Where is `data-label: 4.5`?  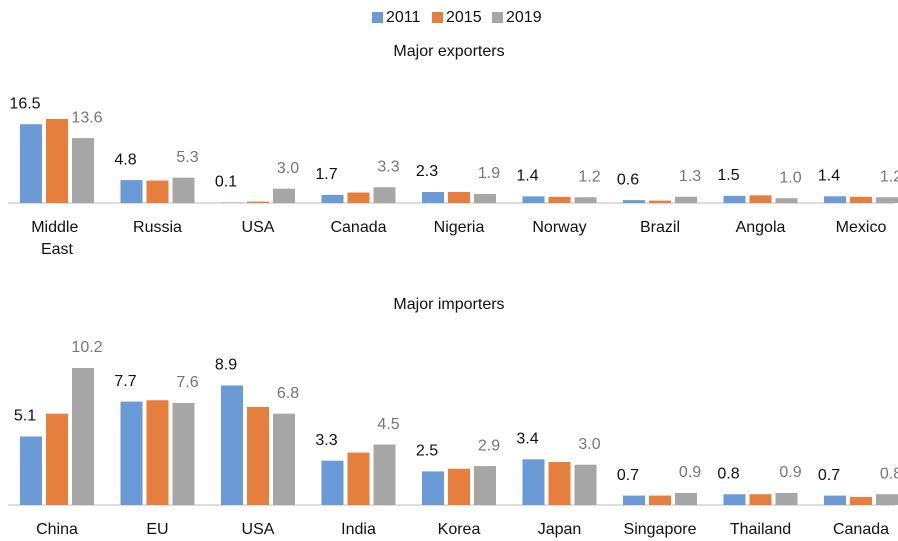 data-label: 4.5 is located at coordinates (388, 424).